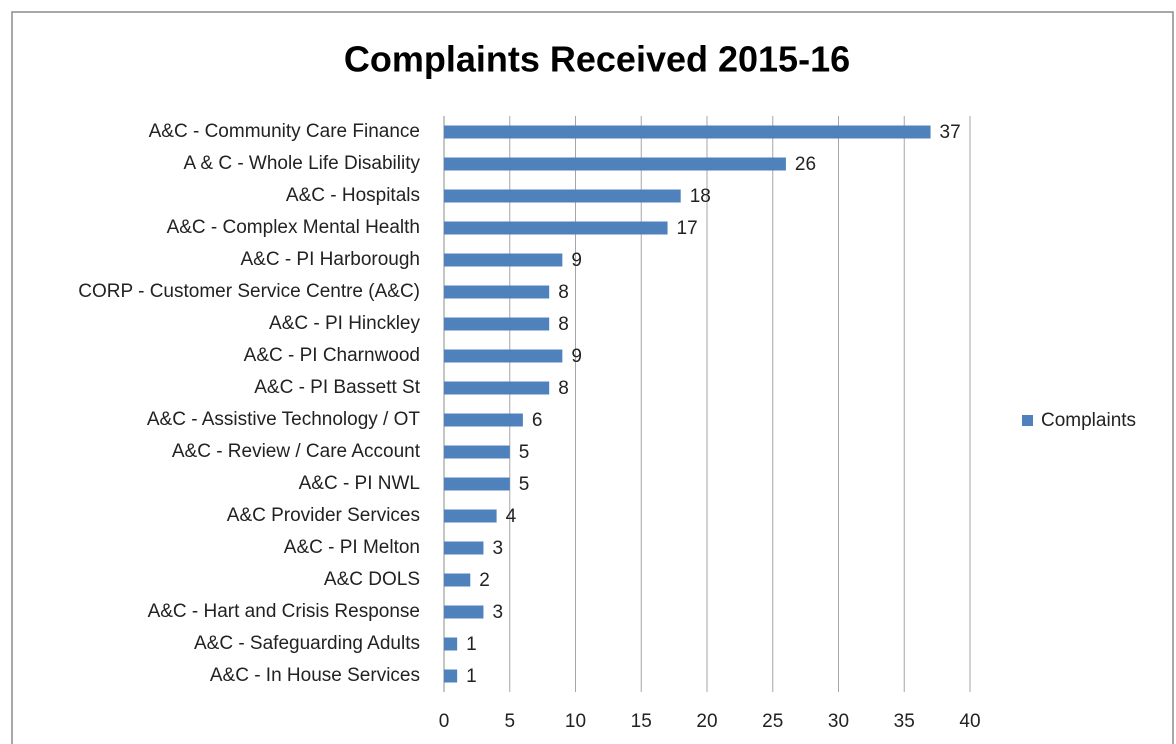  I want to click on x-tick-label: 15, so click(641, 721).